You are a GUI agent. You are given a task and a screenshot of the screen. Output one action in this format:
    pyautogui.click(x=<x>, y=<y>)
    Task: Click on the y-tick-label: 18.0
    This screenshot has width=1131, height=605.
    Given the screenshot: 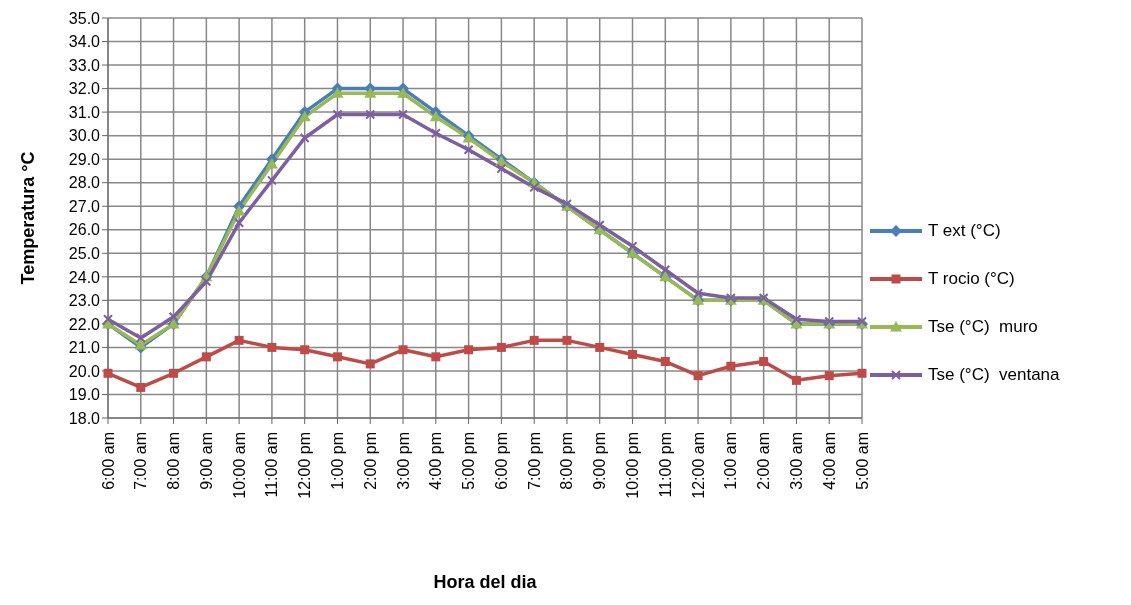 What is the action you would take?
    pyautogui.click(x=84, y=418)
    